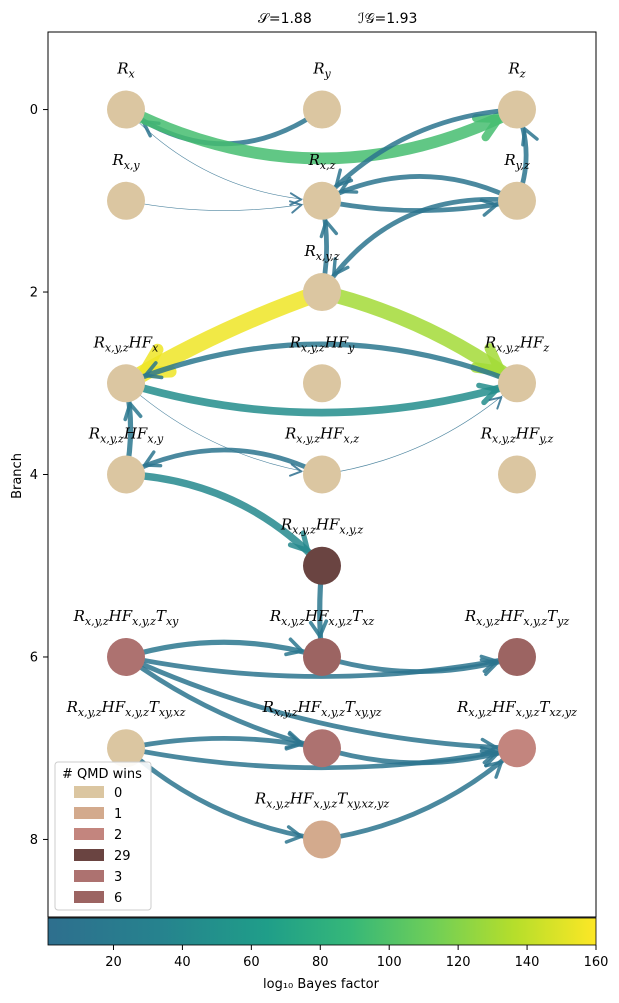 The image size is (619, 1003). I want to click on arrowhead-HFxz-HFz, so click(495, 403).